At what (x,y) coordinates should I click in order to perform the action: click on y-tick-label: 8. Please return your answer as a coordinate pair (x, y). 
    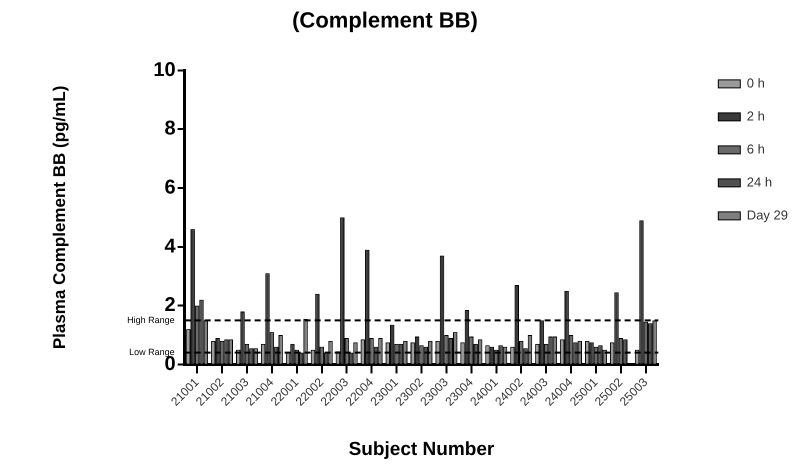
    Looking at the image, I should click on (170, 129).